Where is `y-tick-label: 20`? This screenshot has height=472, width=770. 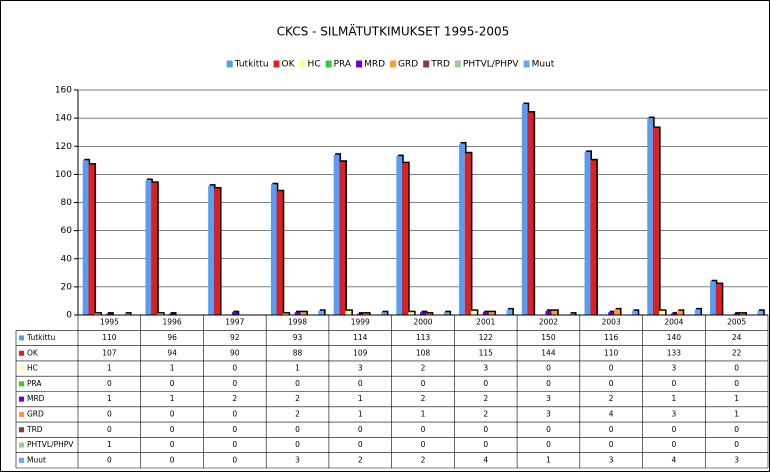 y-tick-label: 20 is located at coordinates (67, 287).